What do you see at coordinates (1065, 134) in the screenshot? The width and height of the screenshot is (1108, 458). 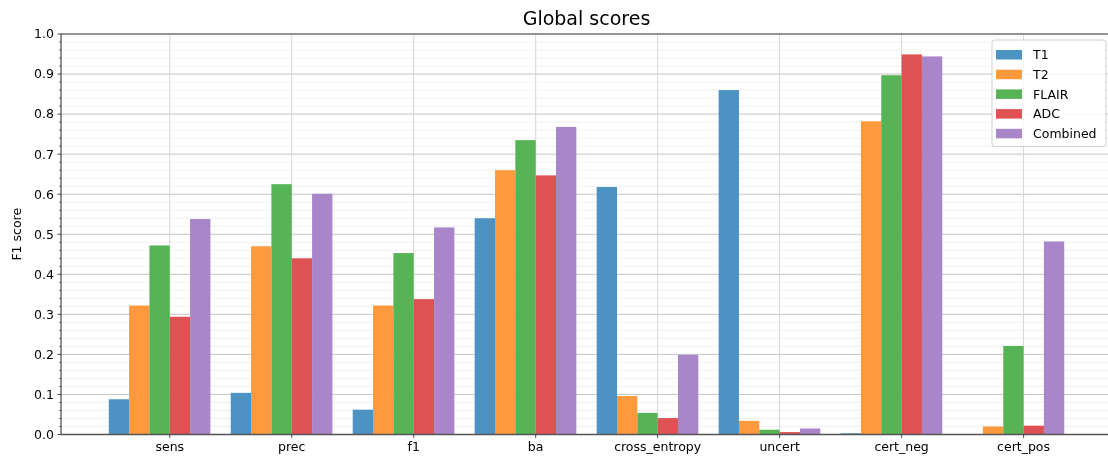 I see `legend-label: Combined` at bounding box center [1065, 134].